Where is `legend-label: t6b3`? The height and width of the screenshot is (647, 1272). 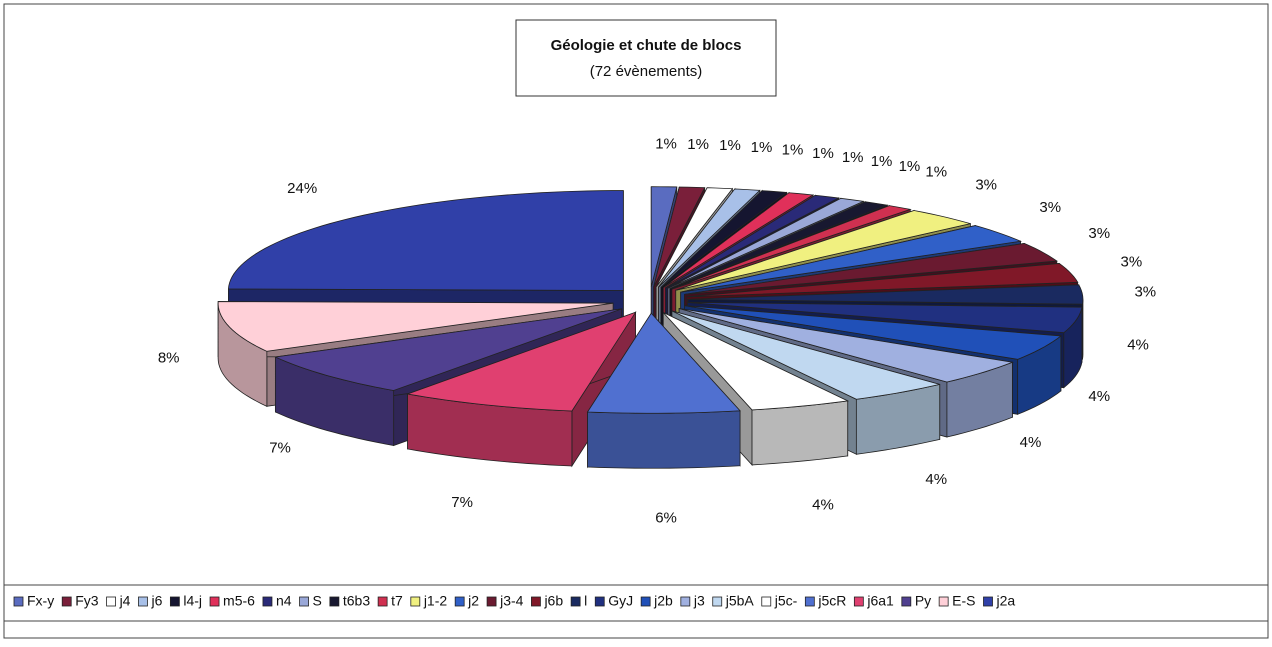
legend-label: t6b3 is located at coordinates (356, 601).